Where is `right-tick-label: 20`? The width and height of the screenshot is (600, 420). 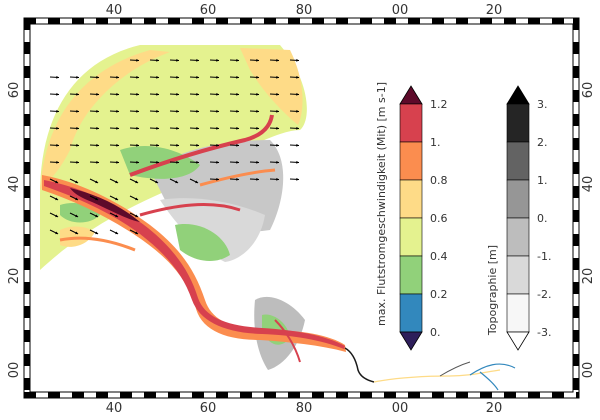
right-tick-label: 20 is located at coordinates (588, 276).